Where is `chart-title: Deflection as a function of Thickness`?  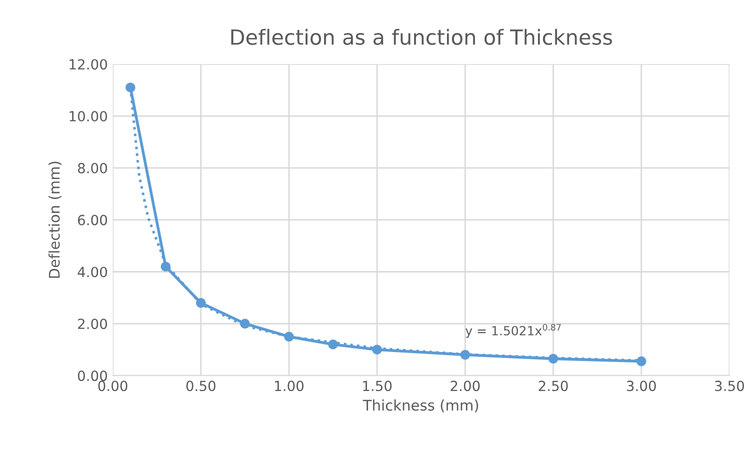 chart-title: Deflection as a function of Thickness is located at coordinates (421, 36).